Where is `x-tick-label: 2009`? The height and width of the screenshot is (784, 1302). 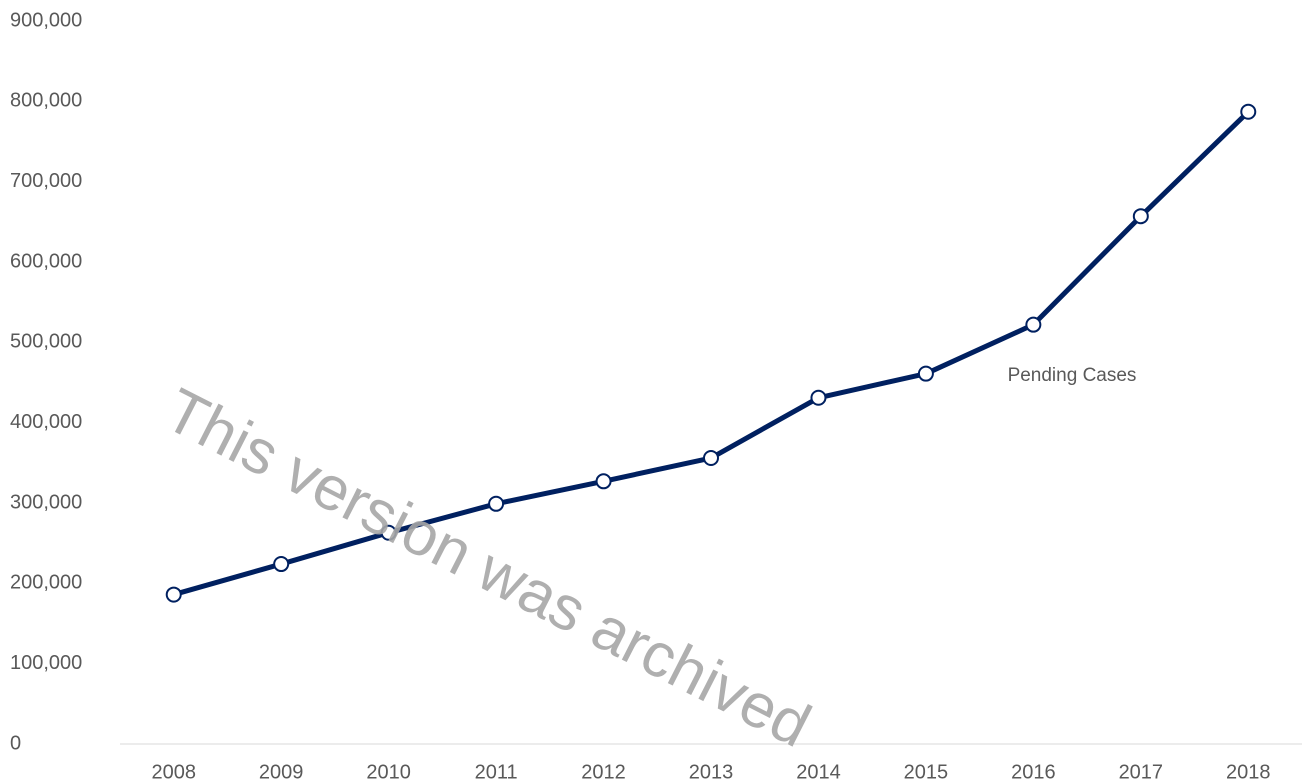
x-tick-label: 2009 is located at coordinates (281, 772).